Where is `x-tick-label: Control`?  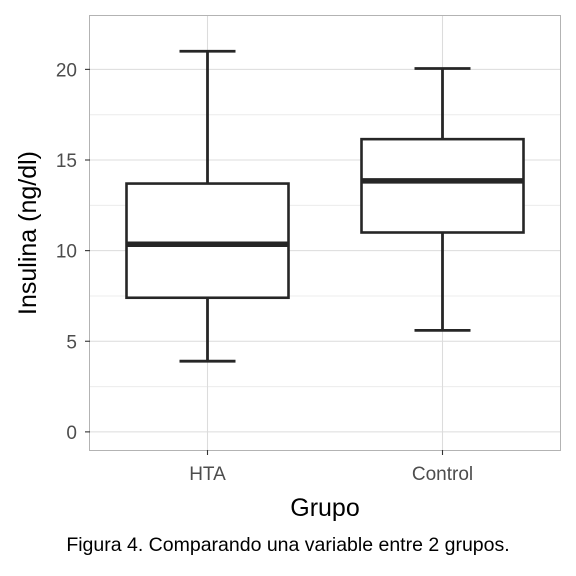
x-tick-label: Control is located at coordinates (442, 474).